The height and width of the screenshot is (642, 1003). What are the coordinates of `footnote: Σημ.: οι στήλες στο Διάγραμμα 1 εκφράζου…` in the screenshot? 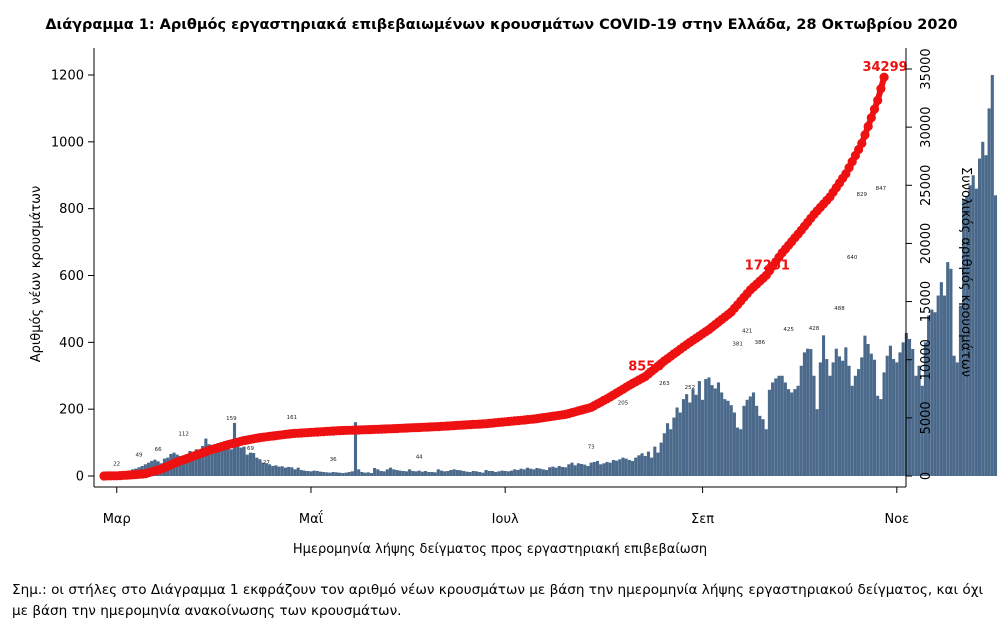 It's located at (498, 600).